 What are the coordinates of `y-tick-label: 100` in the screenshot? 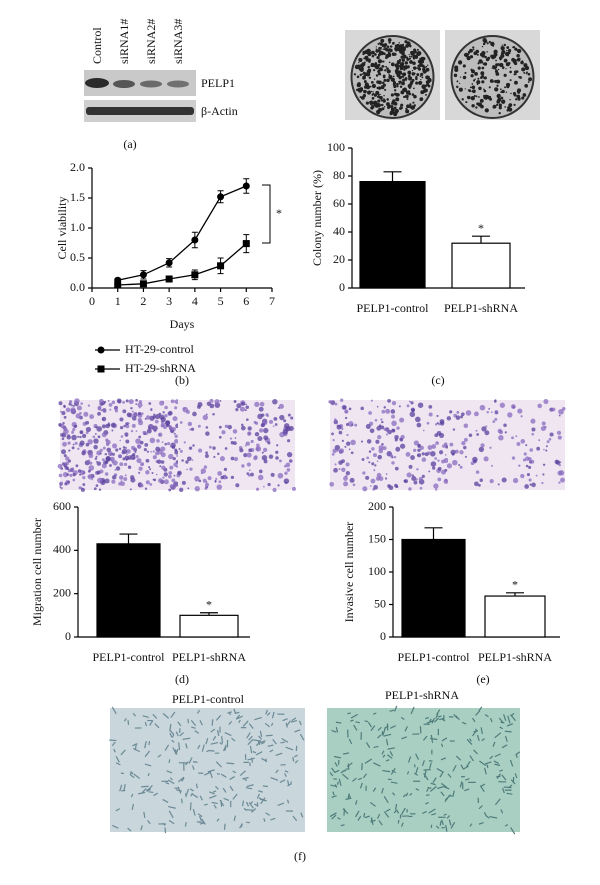 It's located at (377, 571).